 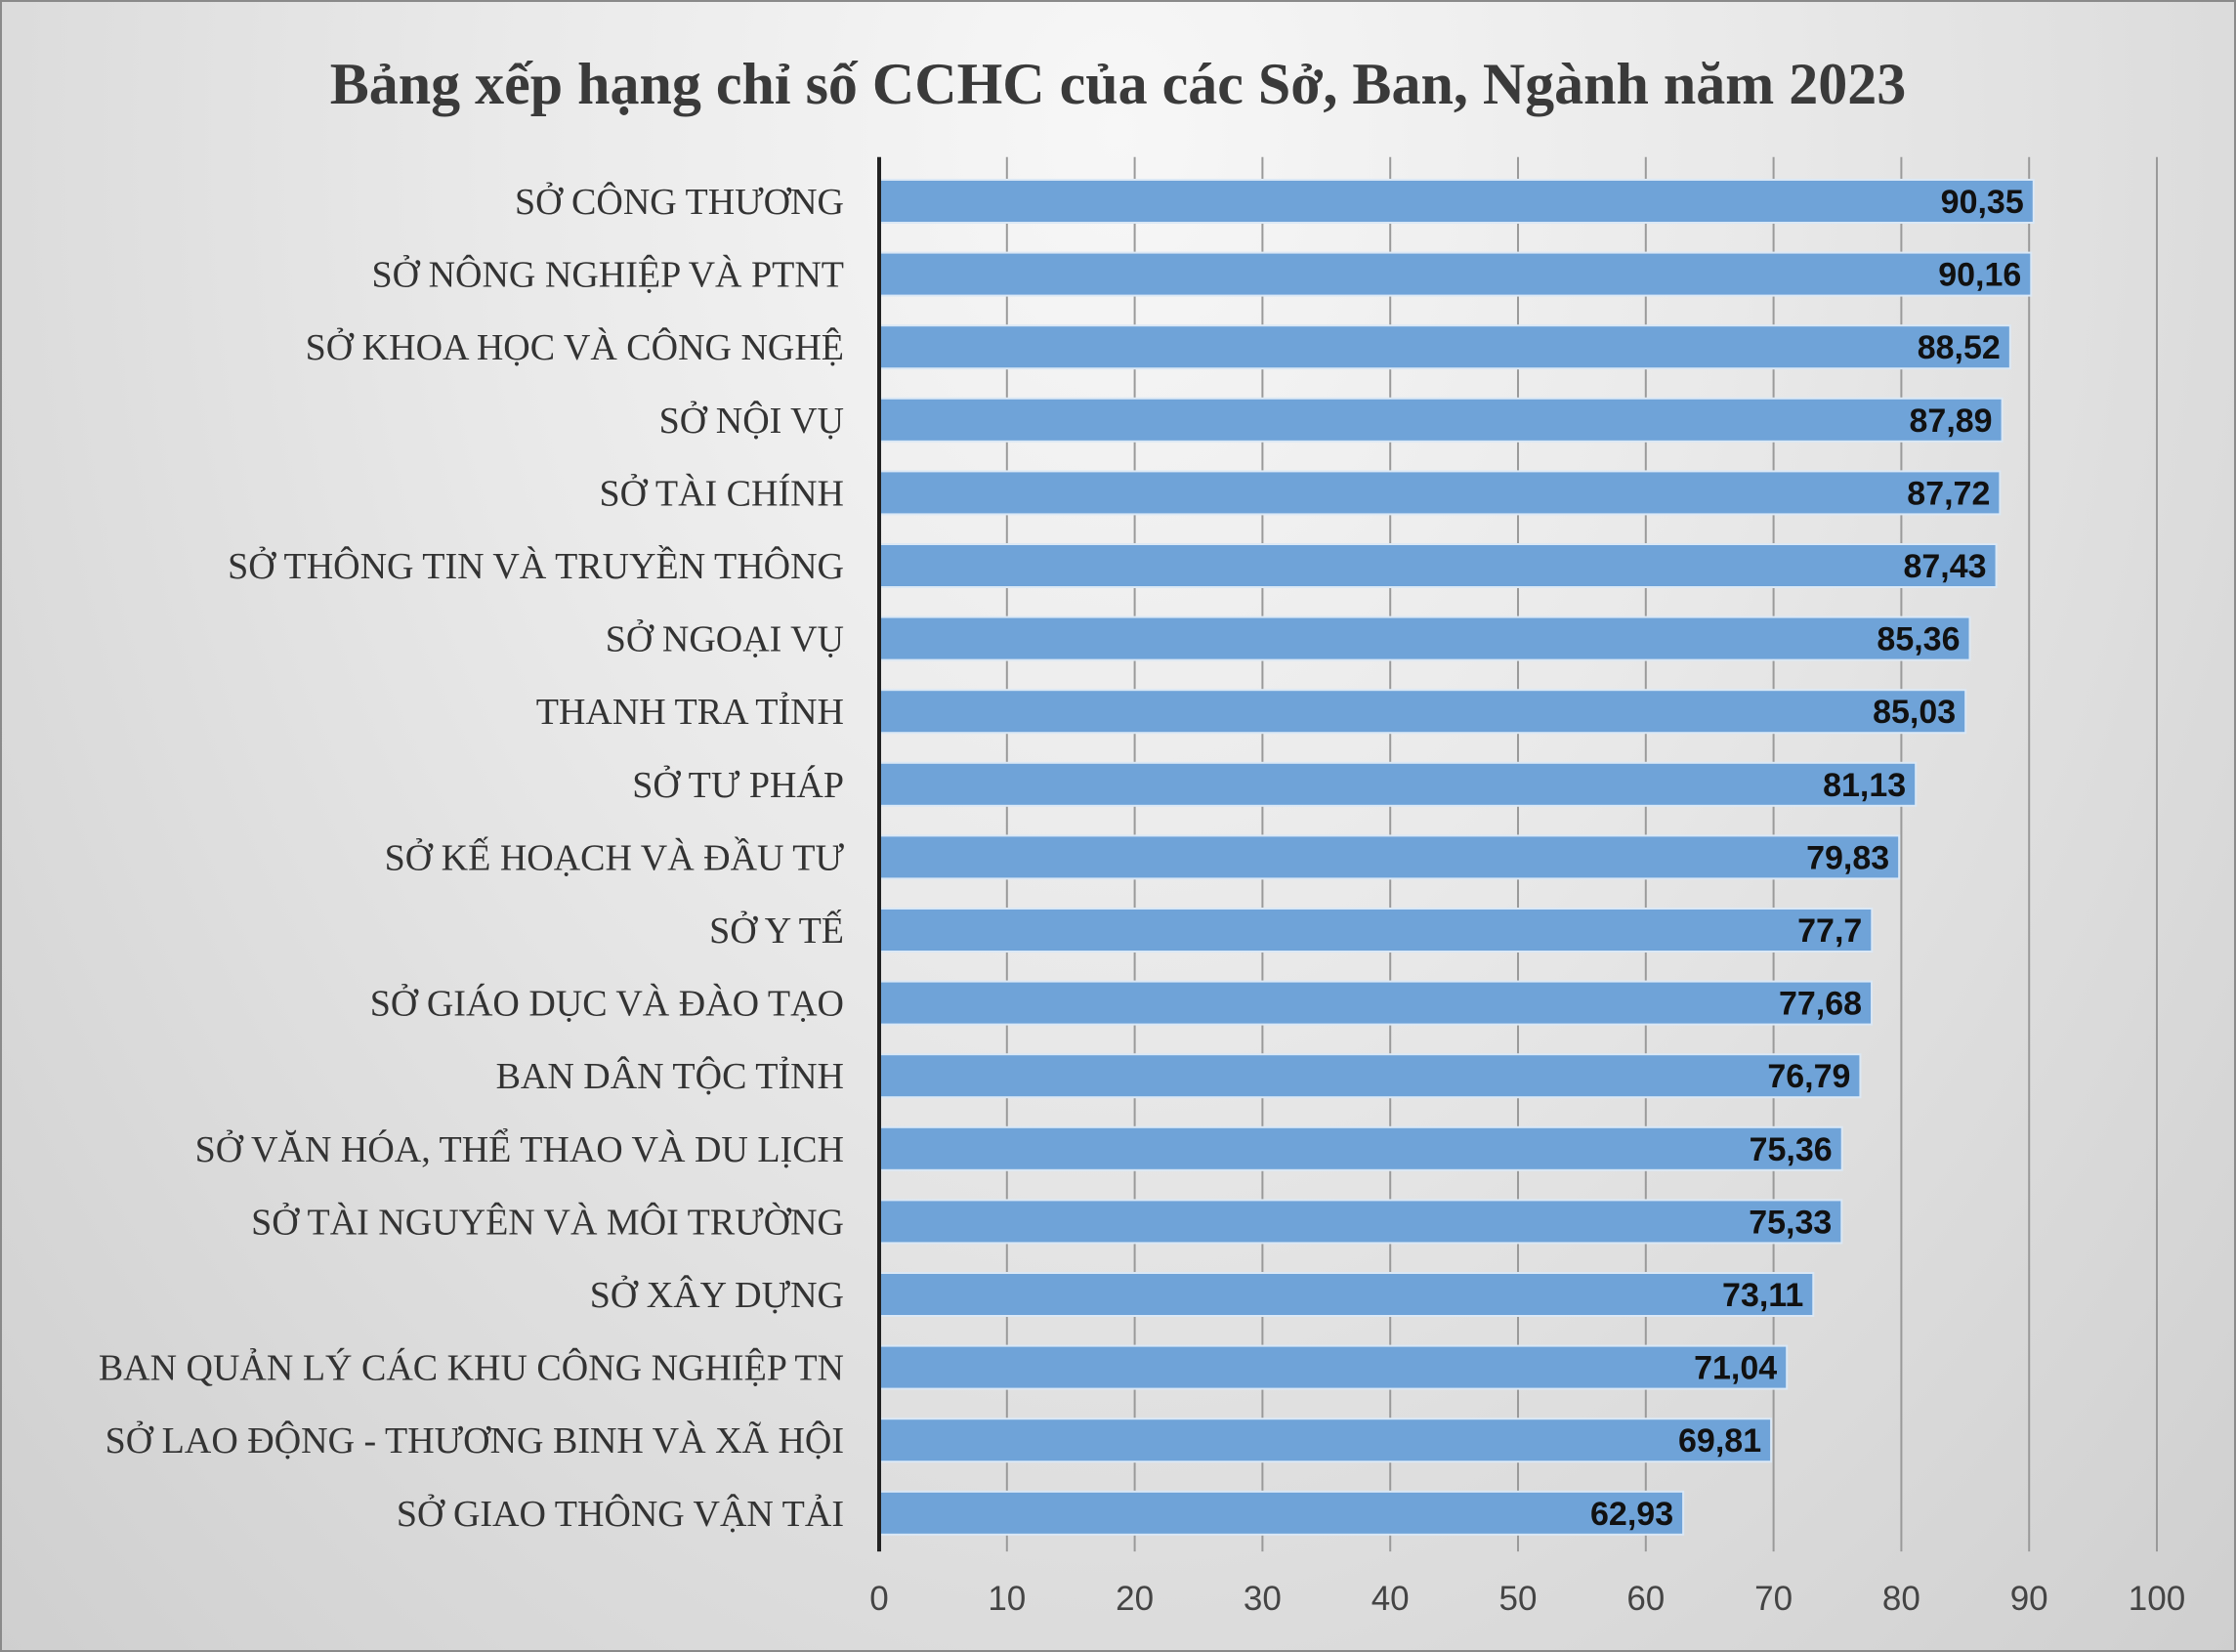 What do you see at coordinates (776, 931) in the screenshot?
I see `category-label: SỞ Y TẾ` at bounding box center [776, 931].